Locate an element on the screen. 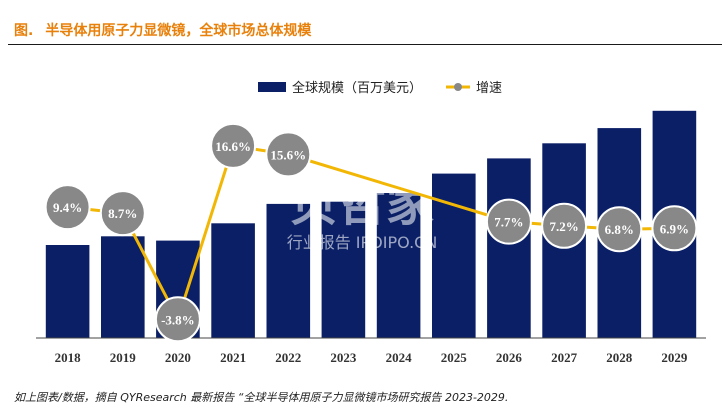 This screenshot has width=724, height=419. growth-label-2020: -3.8% is located at coordinates (178, 319).